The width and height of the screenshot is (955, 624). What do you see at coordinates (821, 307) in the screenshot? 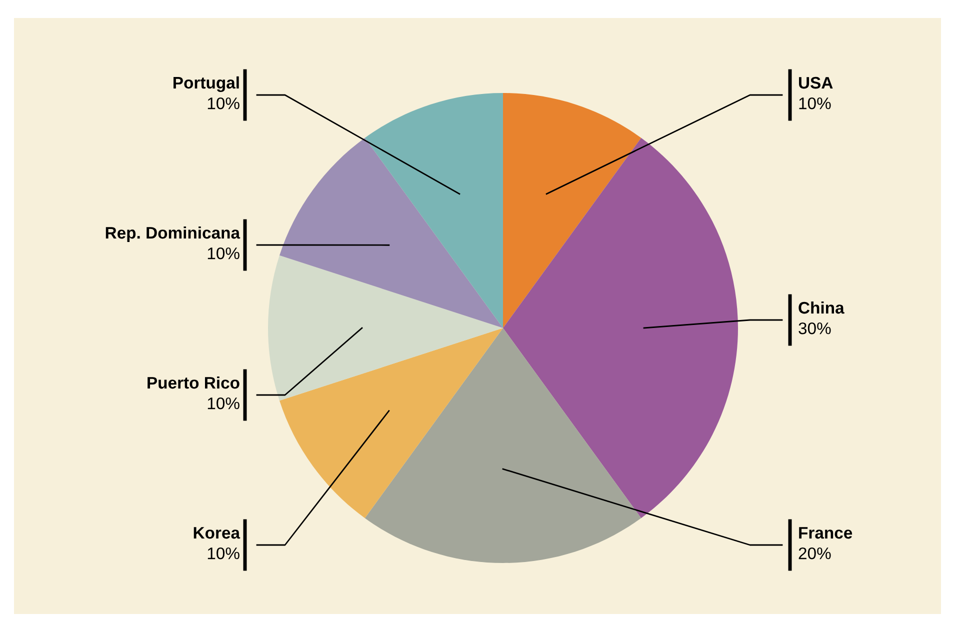
I see `slice-label: China` at bounding box center [821, 307].